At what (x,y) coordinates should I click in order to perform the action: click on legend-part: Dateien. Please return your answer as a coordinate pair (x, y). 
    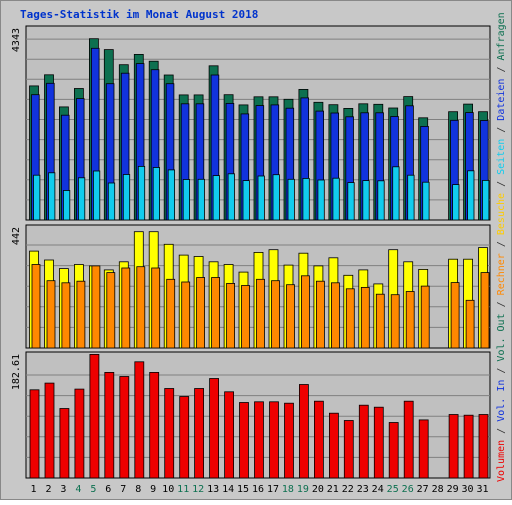
    Looking at the image, I should click on (501, 100).